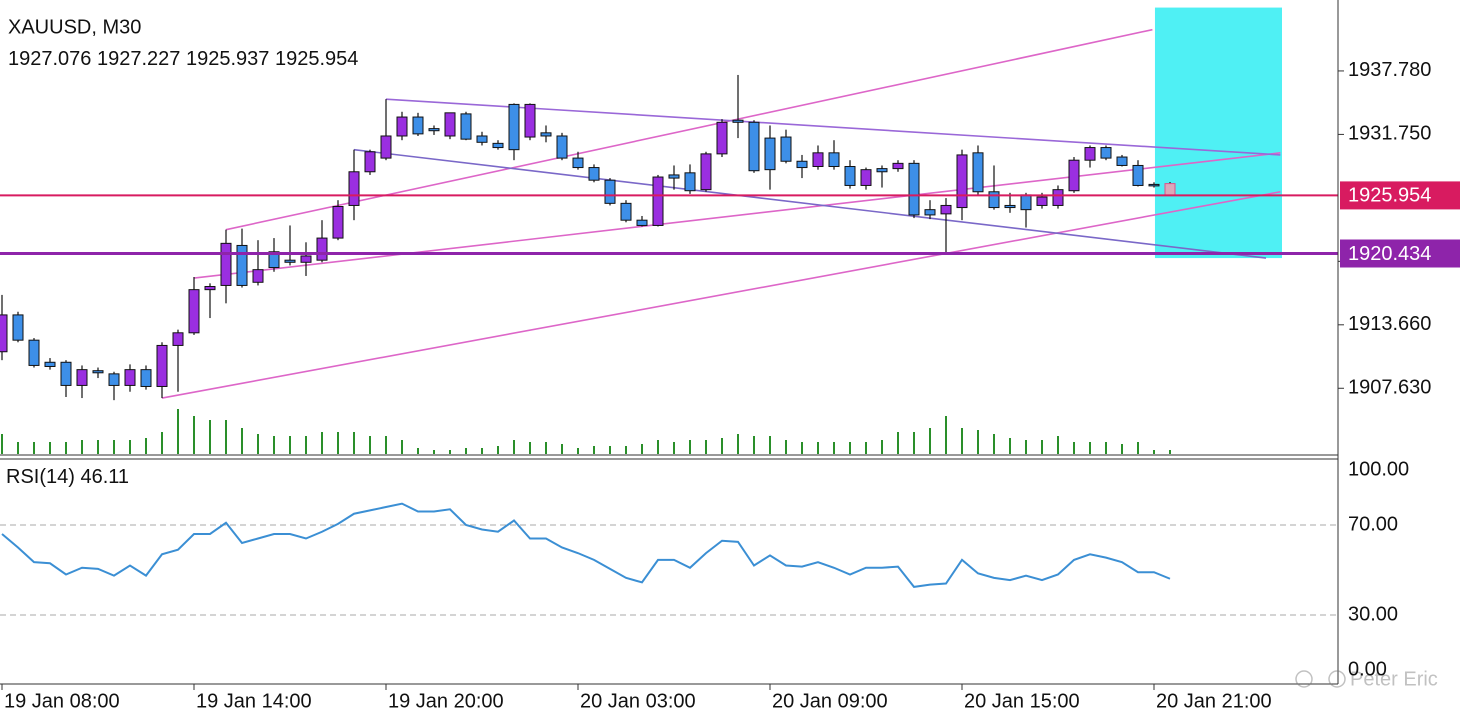 Image resolution: width=1480 pixels, height=720 pixels. What do you see at coordinates (638, 701) in the screenshot?
I see `x-tick-label: 20 Jan 03:00` at bounding box center [638, 701].